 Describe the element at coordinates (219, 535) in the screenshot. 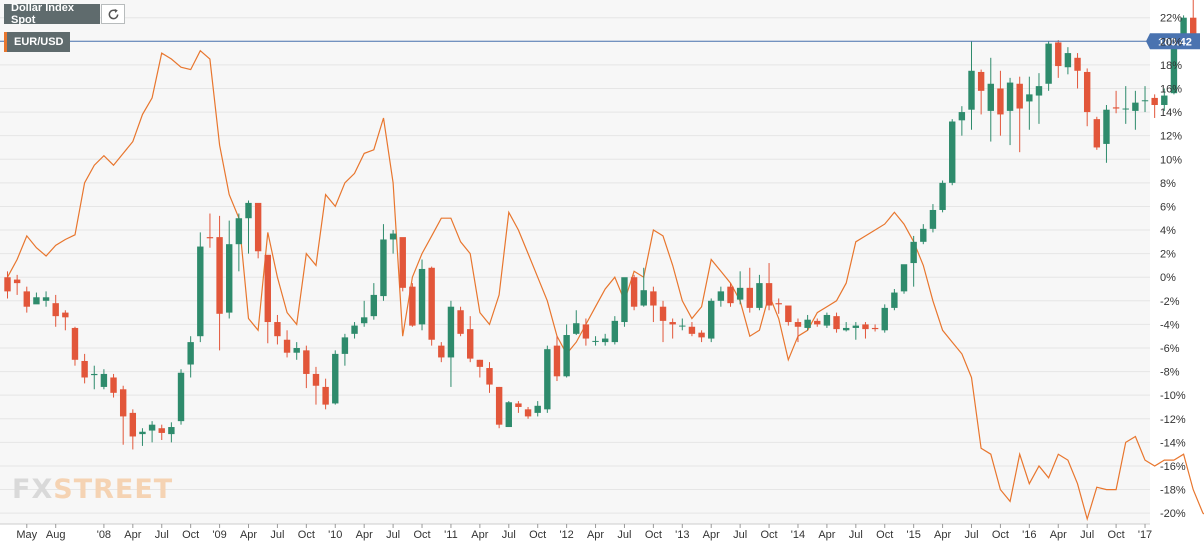

I see `x-tick-label: '09` at that location.